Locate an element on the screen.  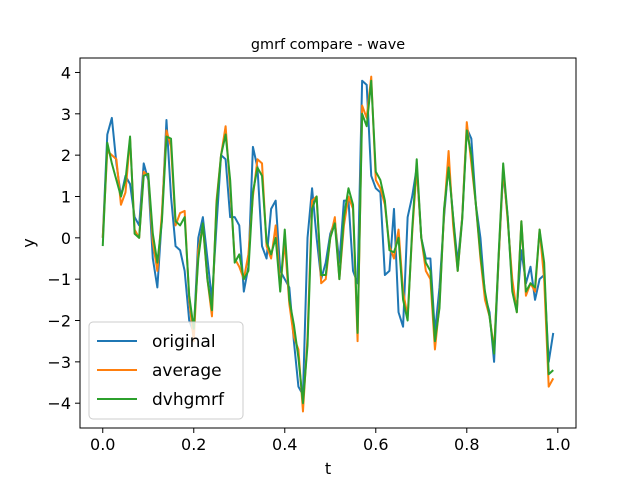
x-tick-label: 0.8 is located at coordinates (466, 444).